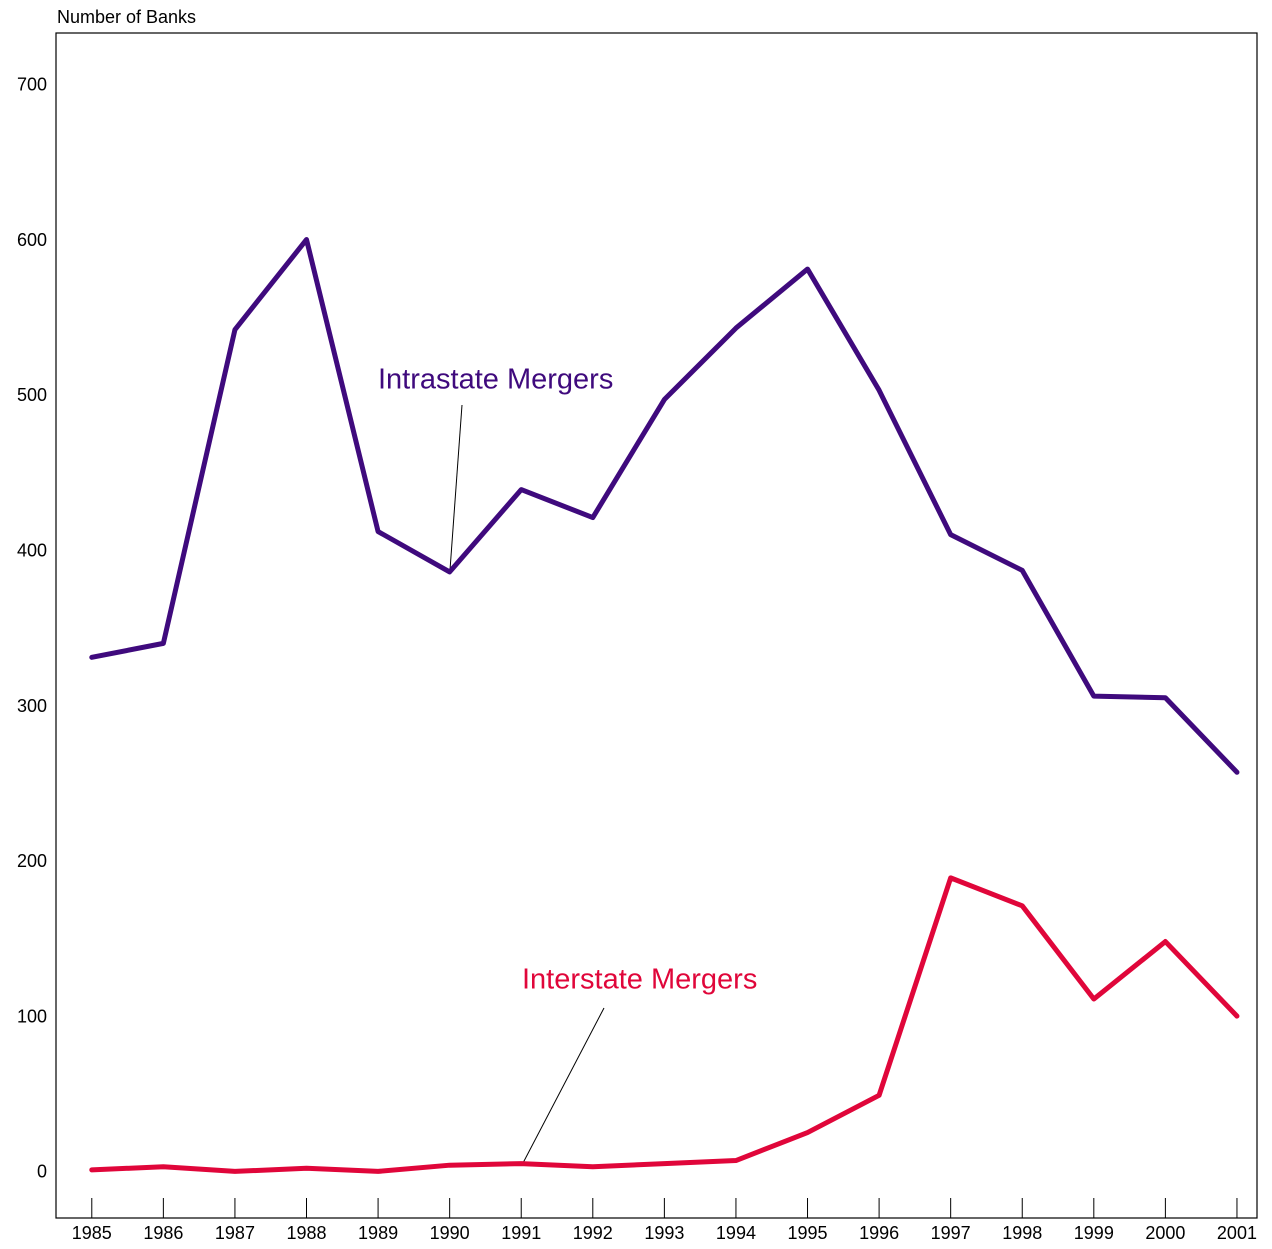  What do you see at coordinates (32, 1016) in the screenshot?
I see `y-tick-label: 100` at bounding box center [32, 1016].